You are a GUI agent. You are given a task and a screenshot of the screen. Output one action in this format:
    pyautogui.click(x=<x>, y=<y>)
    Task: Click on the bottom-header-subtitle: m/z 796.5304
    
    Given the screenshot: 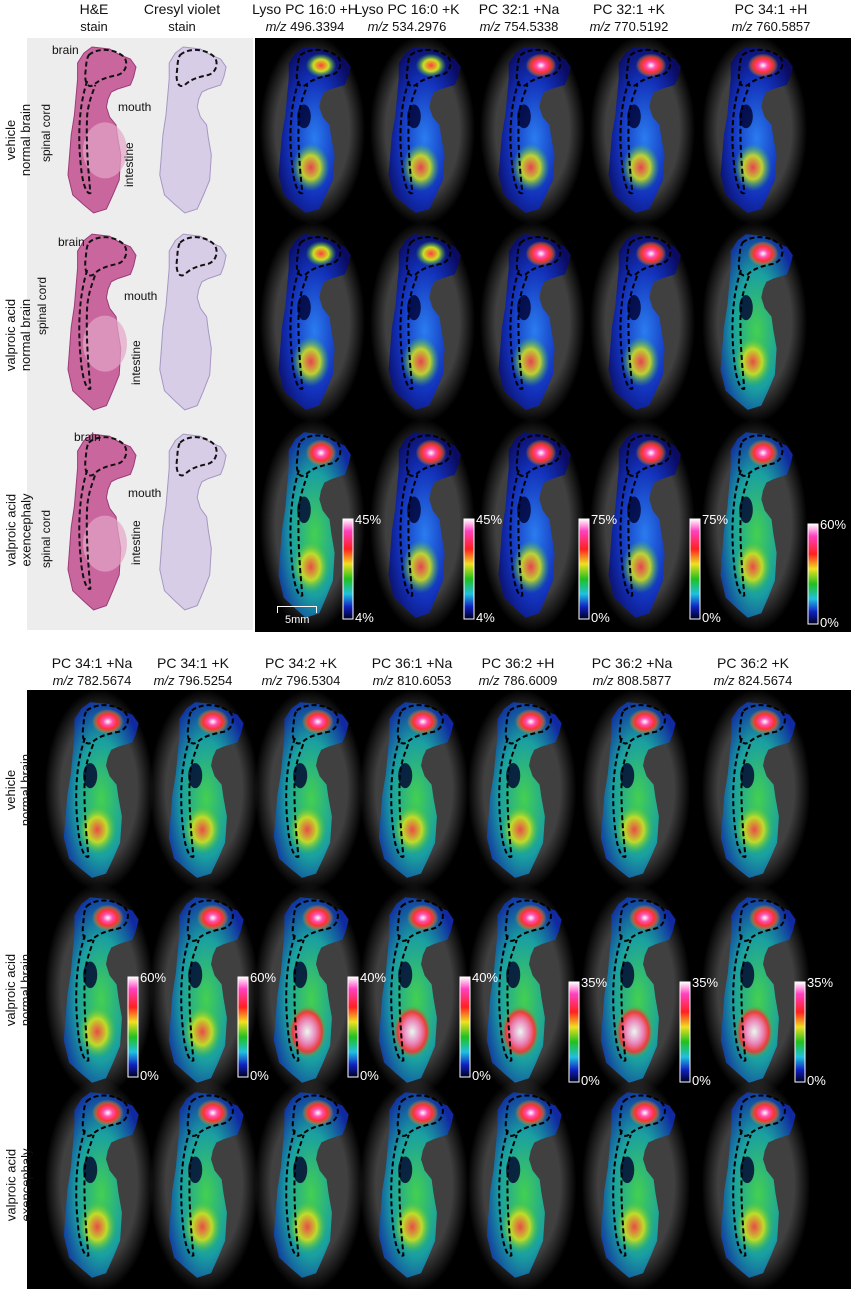 What is the action you would take?
    pyautogui.click(x=301, y=680)
    